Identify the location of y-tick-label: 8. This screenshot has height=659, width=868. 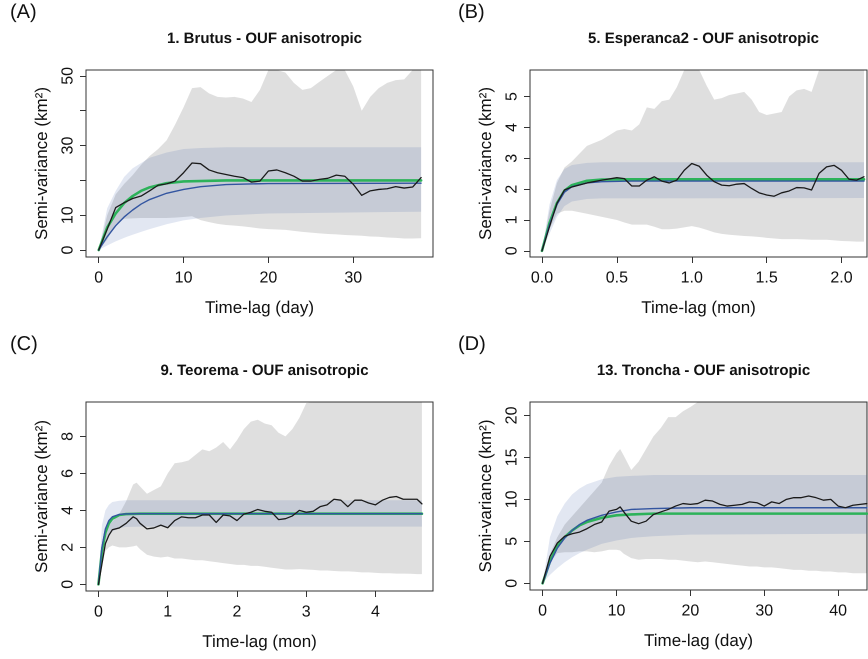
(68, 436).